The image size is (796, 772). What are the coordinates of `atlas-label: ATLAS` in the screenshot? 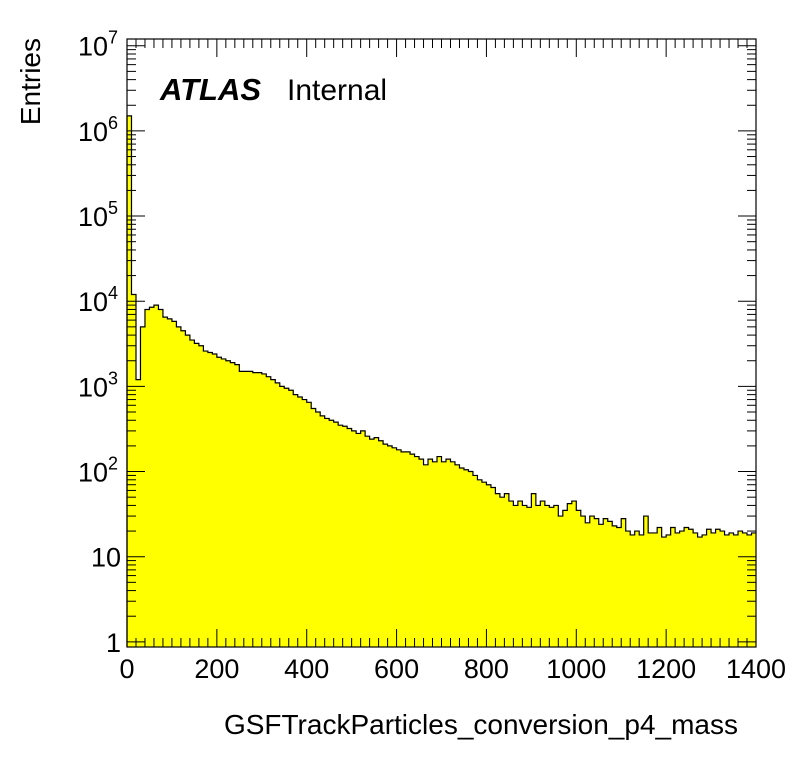 It's located at (210, 89).